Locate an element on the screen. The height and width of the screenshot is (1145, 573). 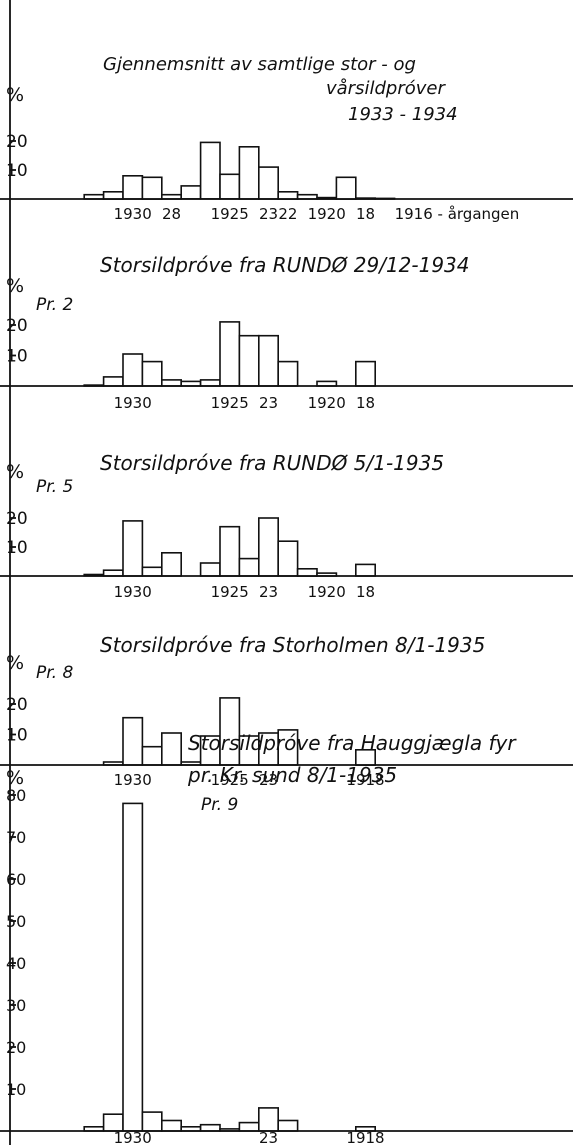
bar-1919 is located at coordinates (346, 188).